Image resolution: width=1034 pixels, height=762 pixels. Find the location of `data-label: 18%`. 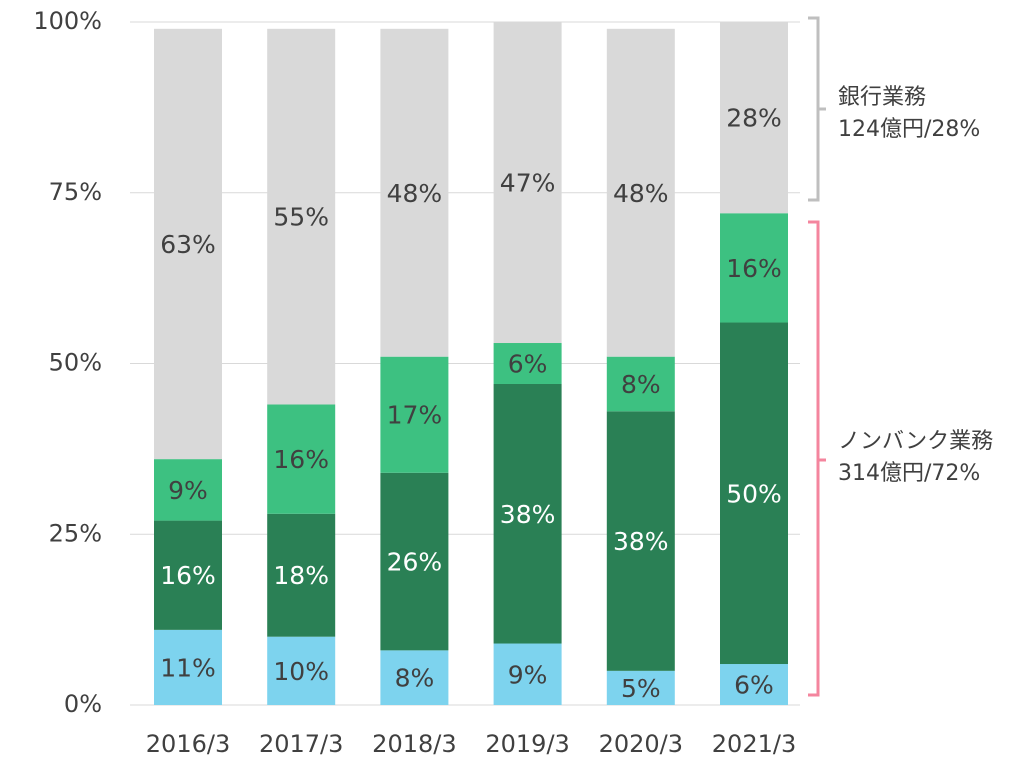

data-label: 18% is located at coordinates (301, 575).